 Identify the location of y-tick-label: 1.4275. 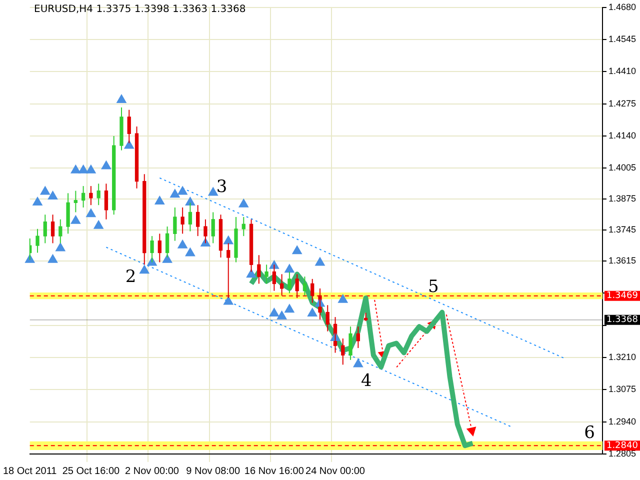
(622, 103).